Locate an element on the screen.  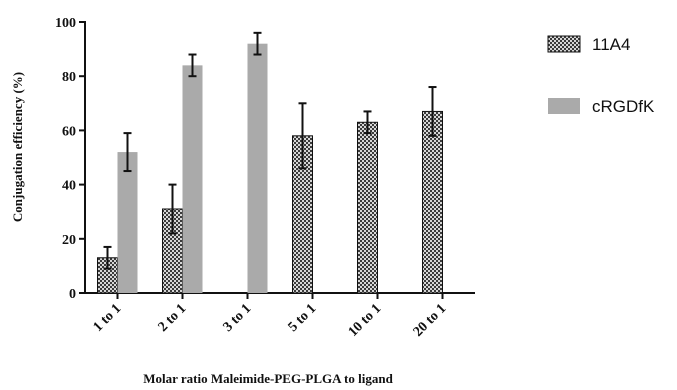
x-axis-title: Molar ratio Maleimide-PEG-PLGA to ligand is located at coordinates (268, 378).